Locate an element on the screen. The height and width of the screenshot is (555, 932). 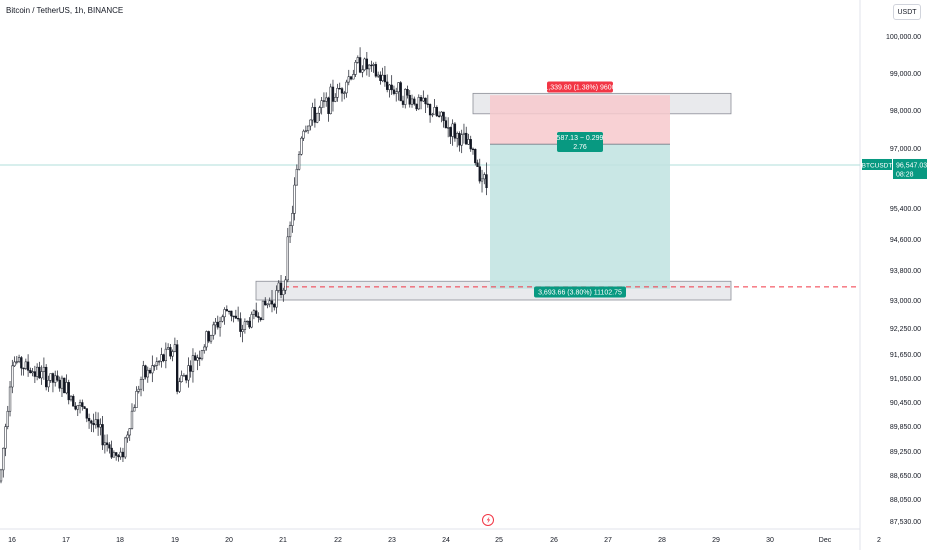
price-tick-label: 87,530.00 is located at coordinates (905, 522).